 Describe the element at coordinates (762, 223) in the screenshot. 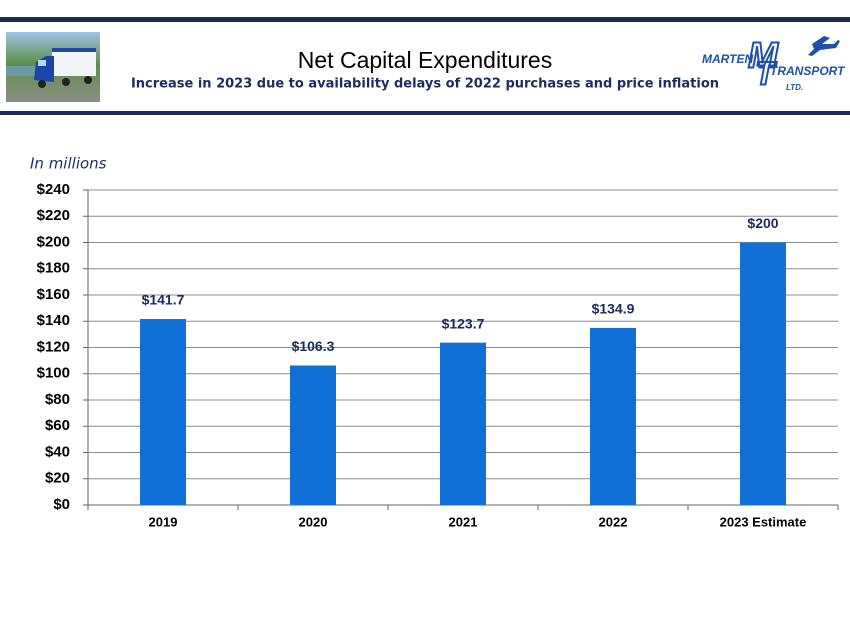

I see `value-label: $200` at that location.